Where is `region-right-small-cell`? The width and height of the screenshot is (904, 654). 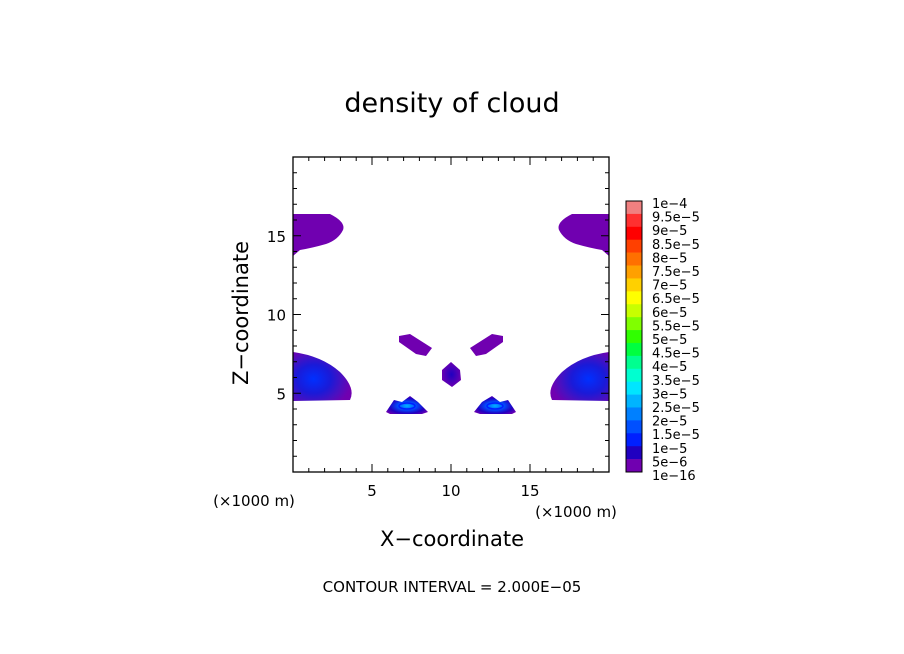 region-right-small-cell is located at coordinates (495, 405).